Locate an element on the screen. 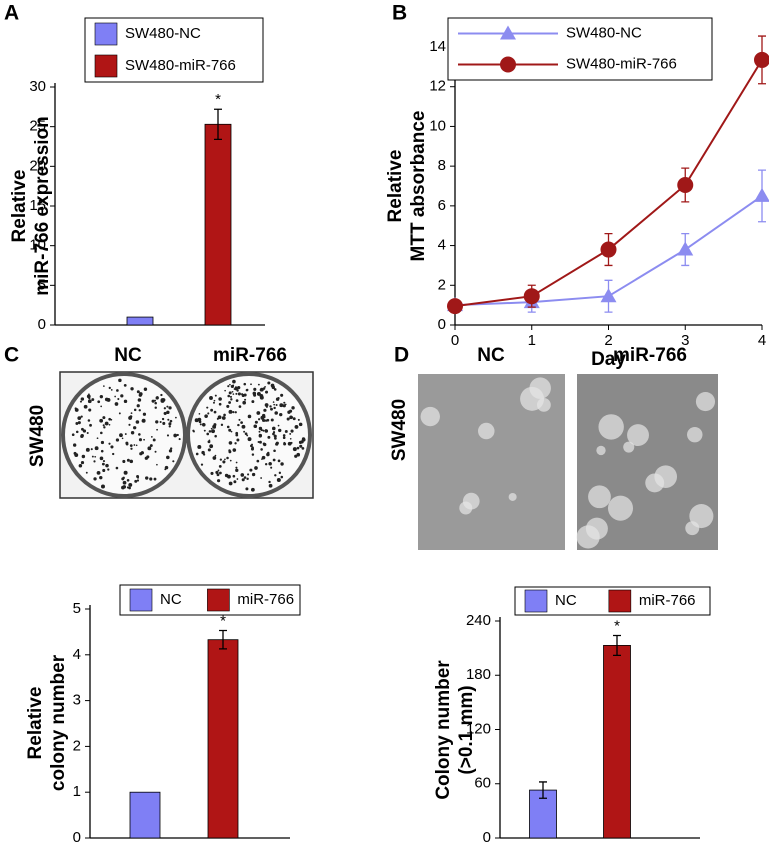 The image size is (769, 844). y-axis-label: MTT absorbance is located at coordinates (418, 186).